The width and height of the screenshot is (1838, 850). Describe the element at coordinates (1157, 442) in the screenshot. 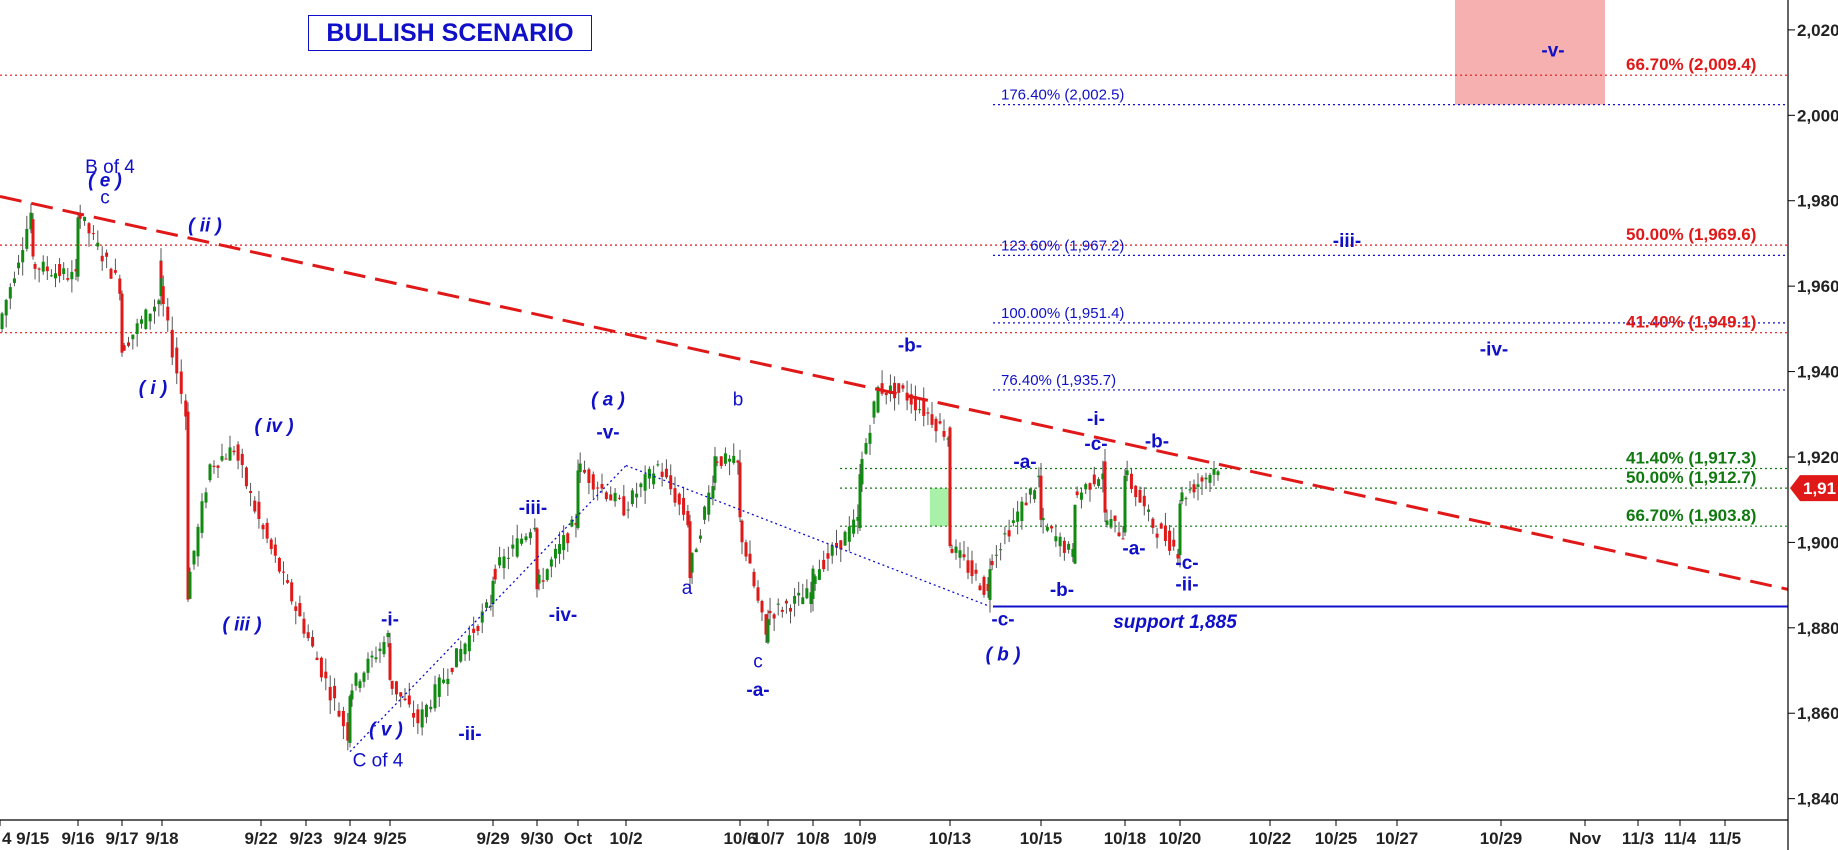

I see `wave-label: -b-` at that location.